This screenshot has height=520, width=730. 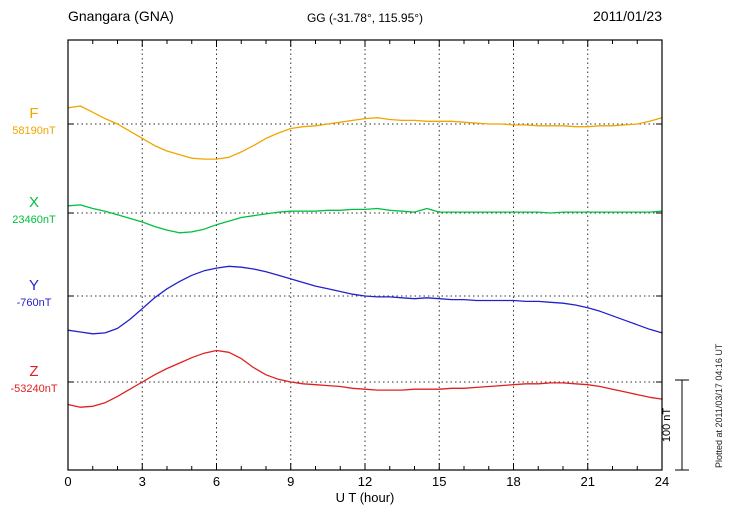 I want to click on x-tick-label: 3, so click(x=142, y=481).